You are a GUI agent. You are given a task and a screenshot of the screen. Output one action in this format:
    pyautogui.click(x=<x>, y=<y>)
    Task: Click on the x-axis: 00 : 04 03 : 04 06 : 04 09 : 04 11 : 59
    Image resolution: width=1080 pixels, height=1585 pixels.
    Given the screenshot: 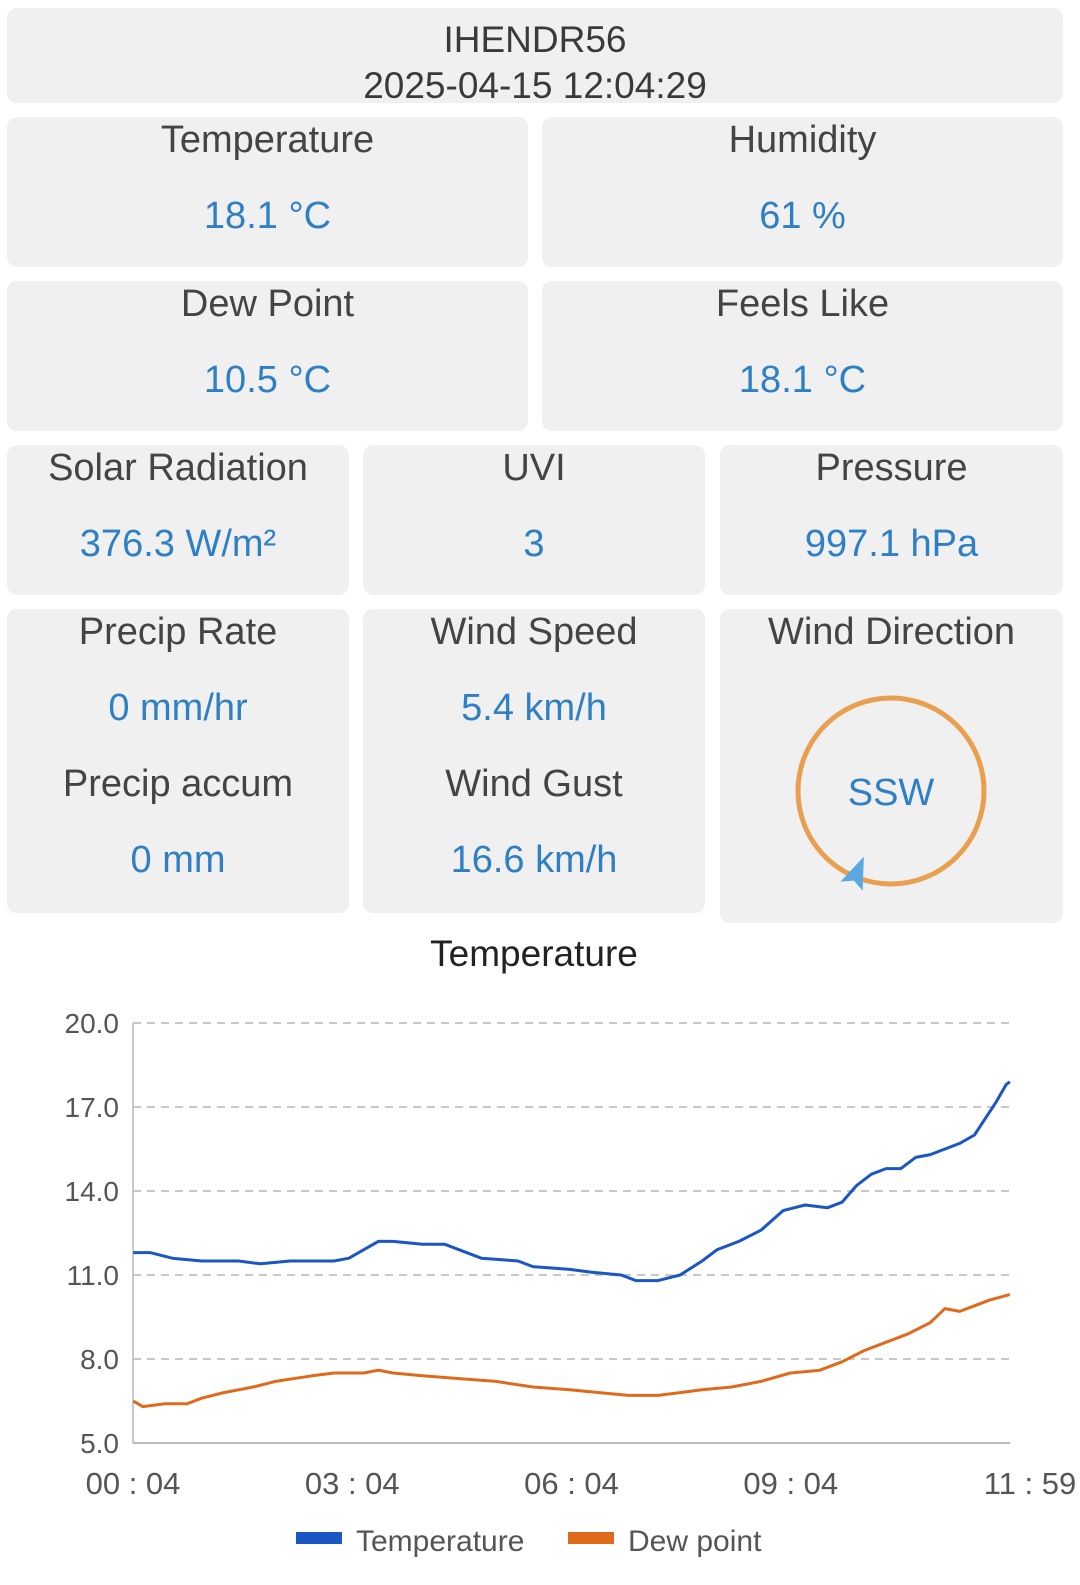 What is the action you would take?
    pyautogui.click(x=581, y=1471)
    